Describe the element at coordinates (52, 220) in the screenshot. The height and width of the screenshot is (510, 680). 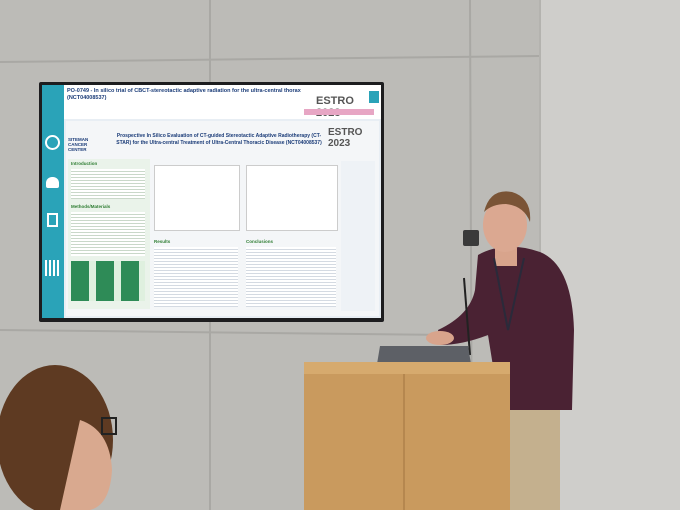
I see `notes-icon` at that location.